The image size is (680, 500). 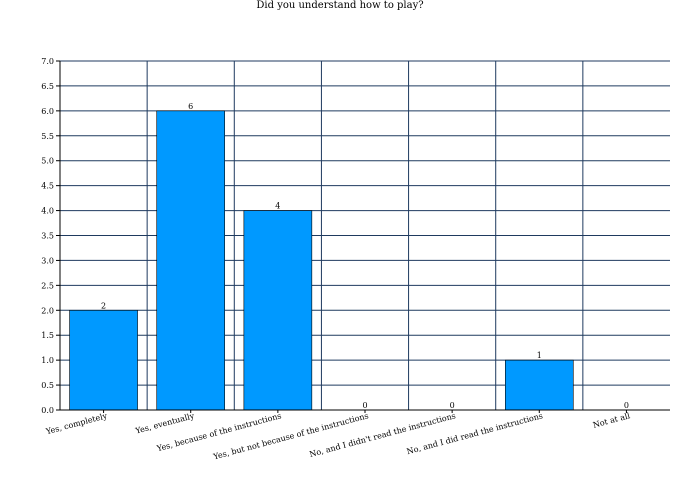 I want to click on y-tick-label: 6.0, so click(x=47, y=111).